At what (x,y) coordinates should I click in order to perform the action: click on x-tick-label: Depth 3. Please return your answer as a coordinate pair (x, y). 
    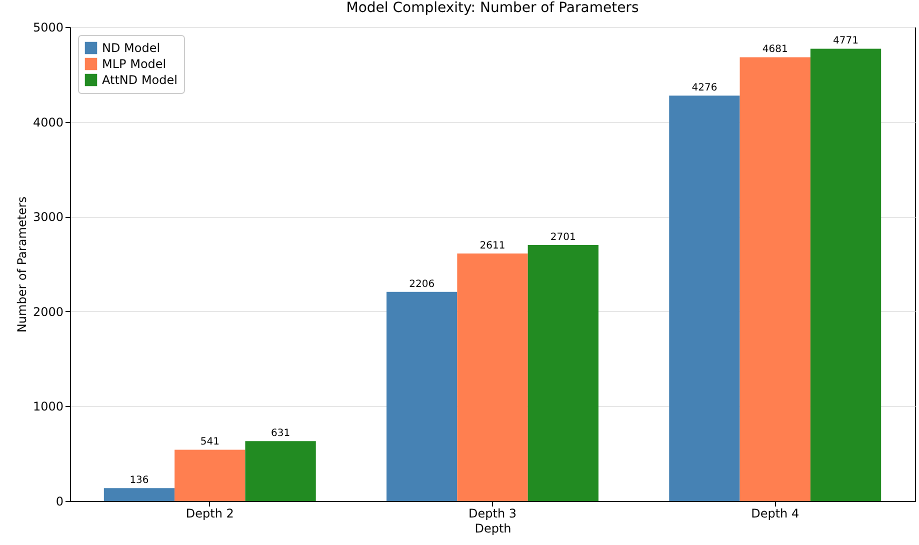
    Looking at the image, I should click on (492, 513).